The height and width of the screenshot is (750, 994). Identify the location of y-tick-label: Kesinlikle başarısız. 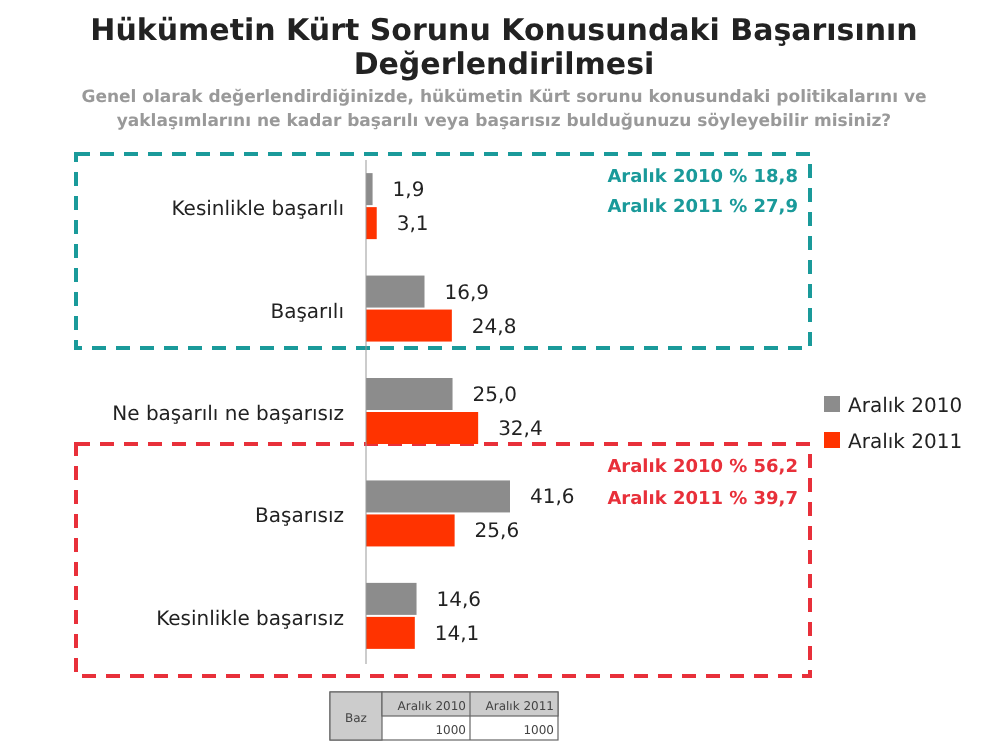
(250, 619).